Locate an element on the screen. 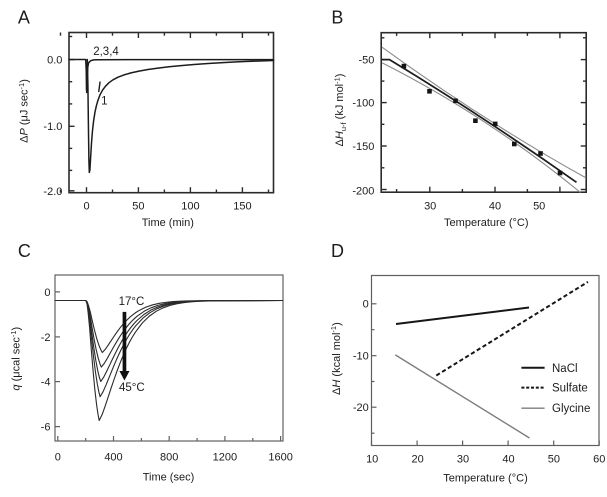 Image resolution: width=607 pixels, height=497 pixels. svg-text: 20 is located at coordinates (417, 460).